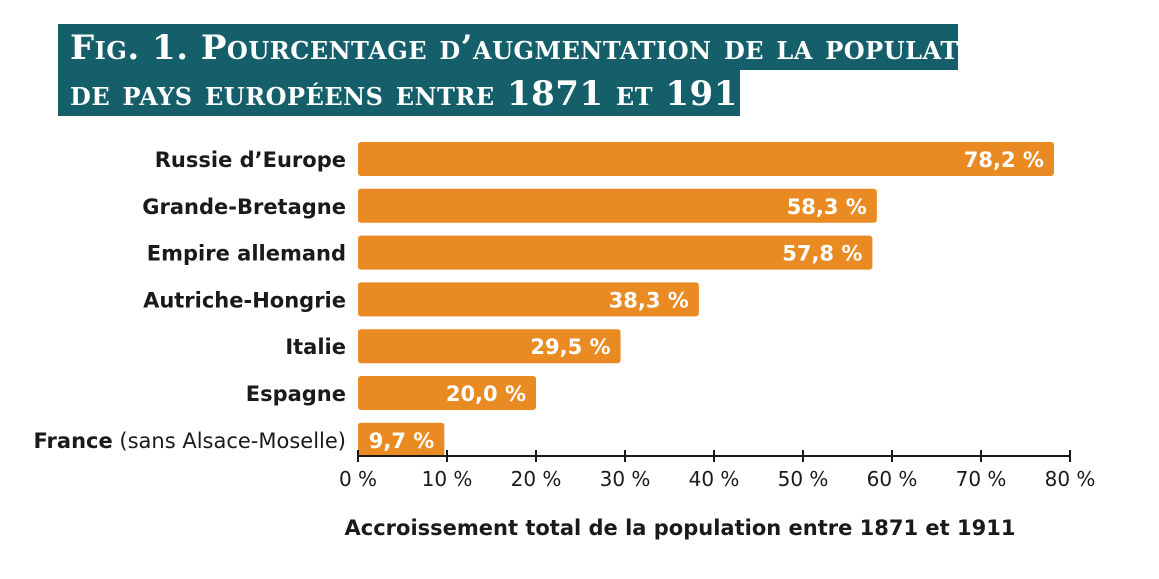 This screenshot has height=579, width=1159. Describe the element at coordinates (315, 347) in the screenshot. I see `category-label: Italie` at that location.